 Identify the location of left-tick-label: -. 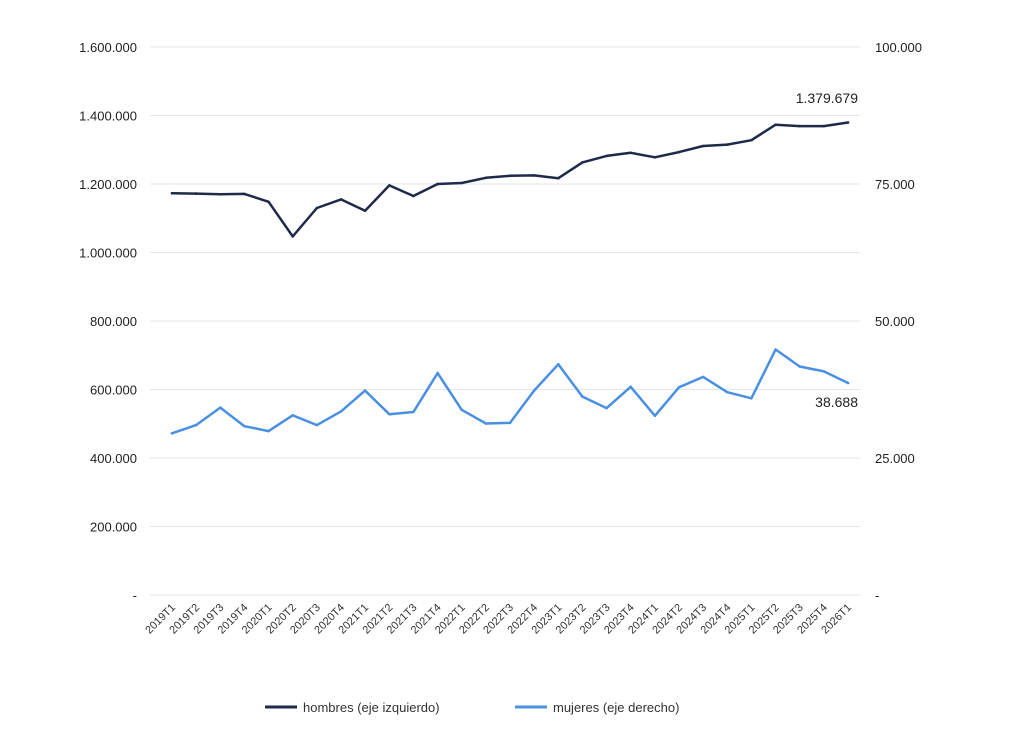
(135, 595).